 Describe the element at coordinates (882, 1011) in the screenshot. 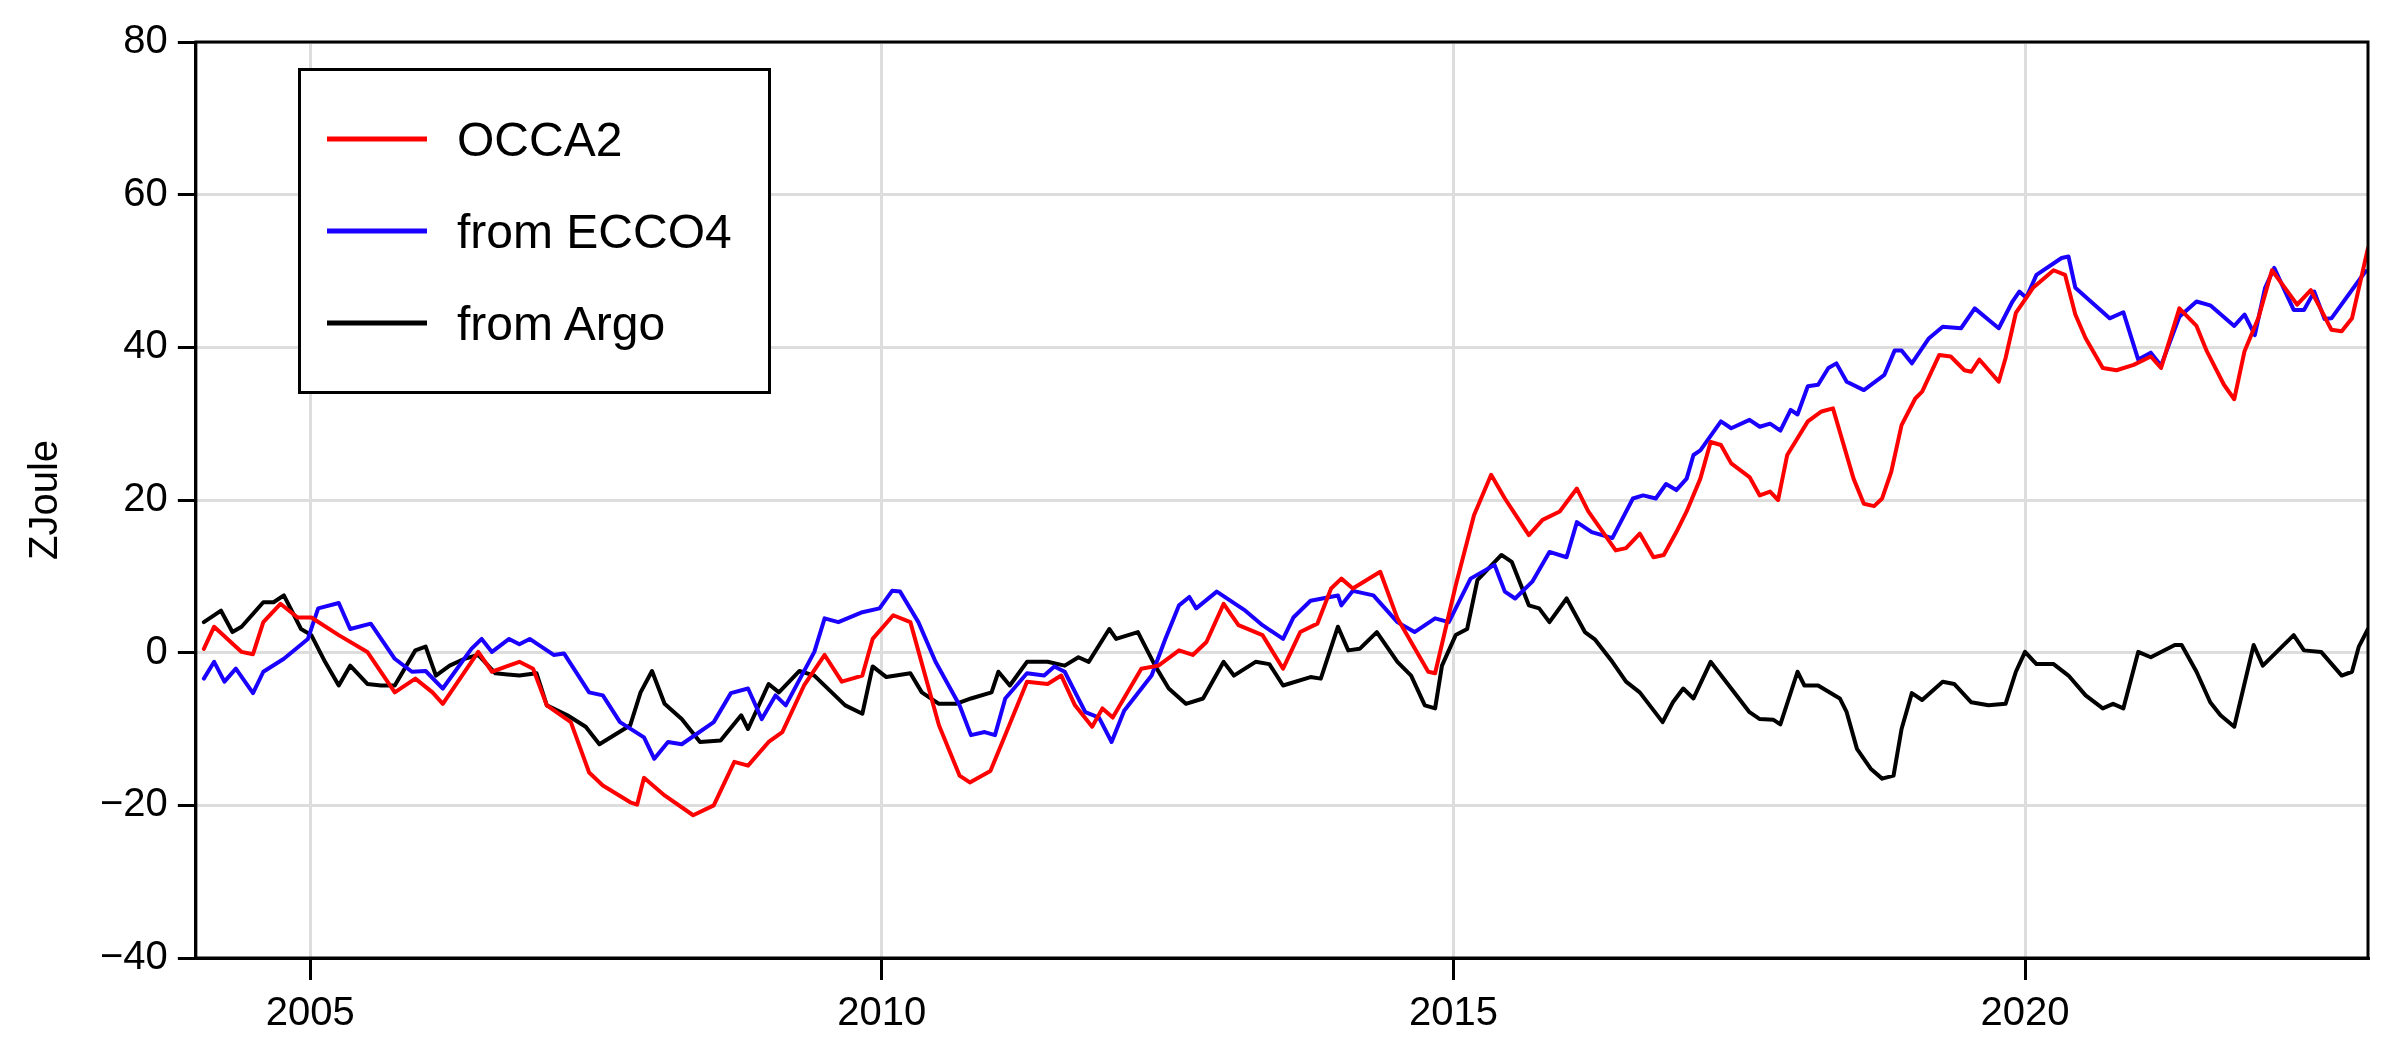

I see `x-tick-label: 2010` at that location.